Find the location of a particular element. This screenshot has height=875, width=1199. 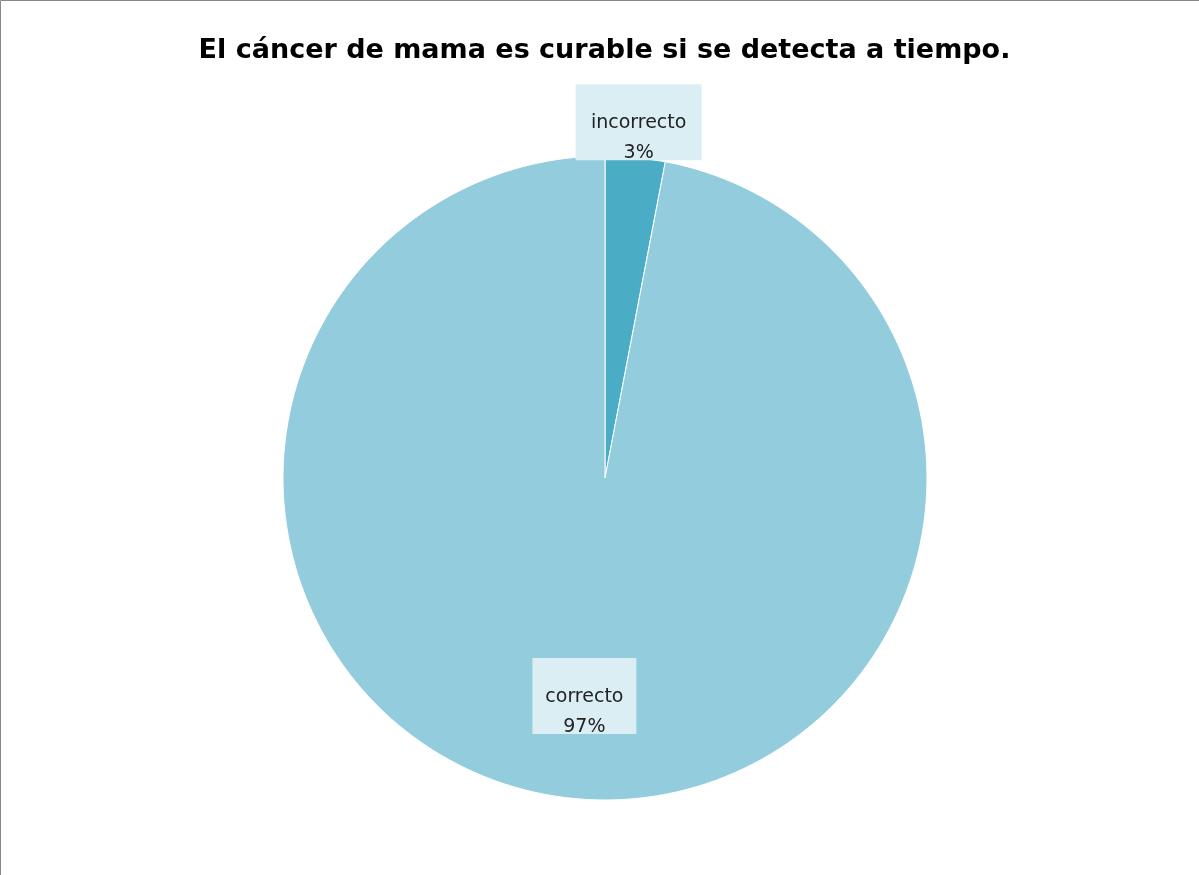

data-label: 3% is located at coordinates (638, 151).